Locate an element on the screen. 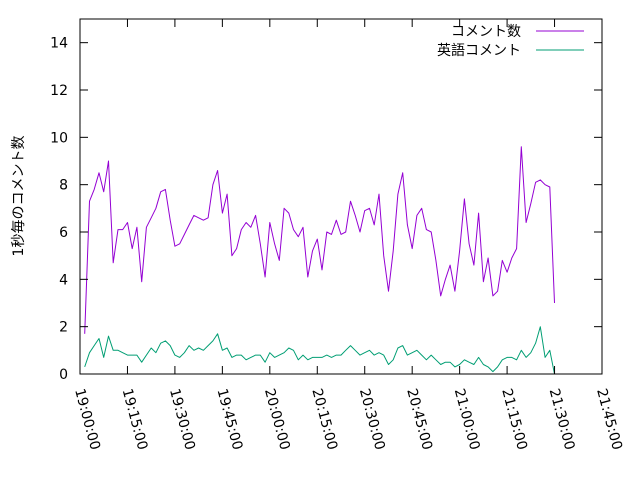  x-tick-label: 19:30:00 is located at coordinates (182, 419).